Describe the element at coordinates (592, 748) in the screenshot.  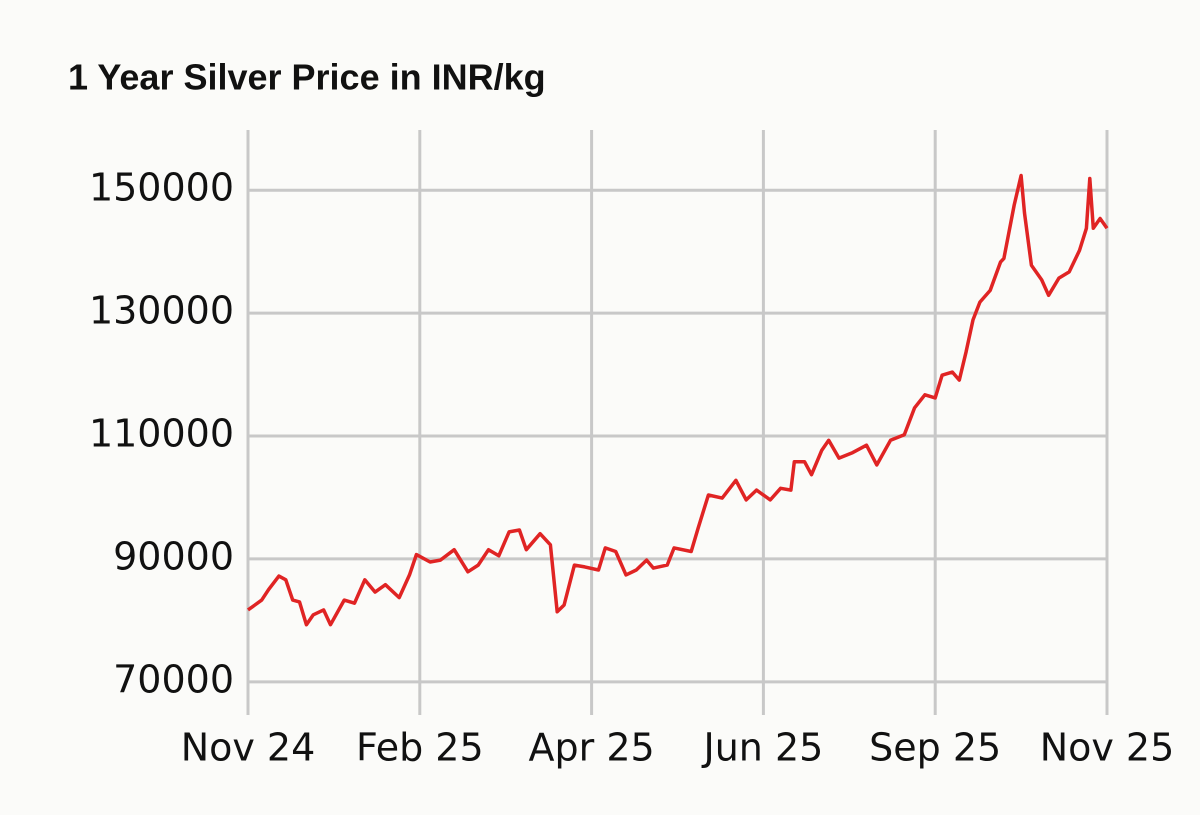
I see `x-tick-label: Apr 25` at that location.